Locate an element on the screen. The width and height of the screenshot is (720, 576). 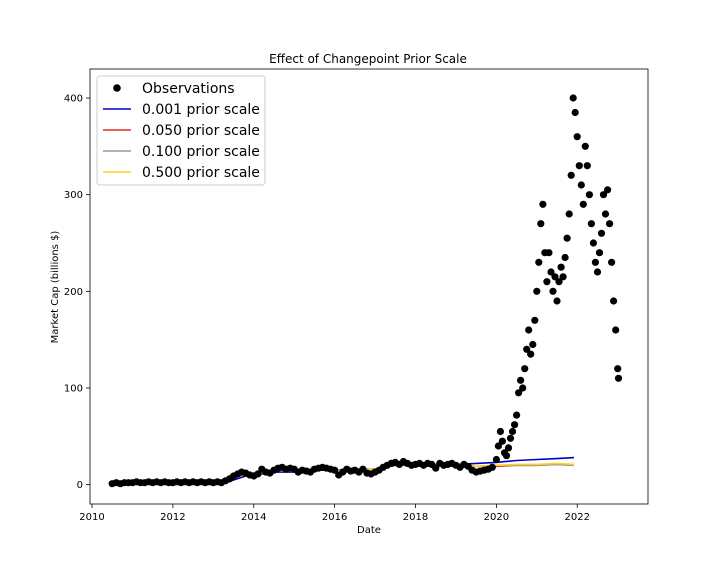
y-tick-label: 300 is located at coordinates (73, 195).